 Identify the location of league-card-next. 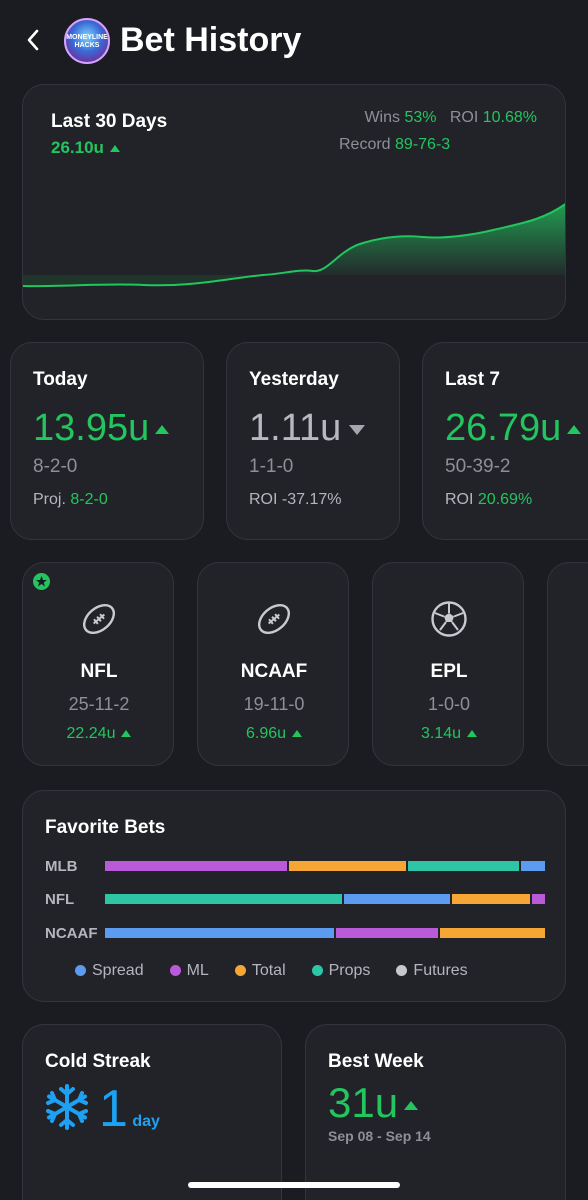
(567, 664).